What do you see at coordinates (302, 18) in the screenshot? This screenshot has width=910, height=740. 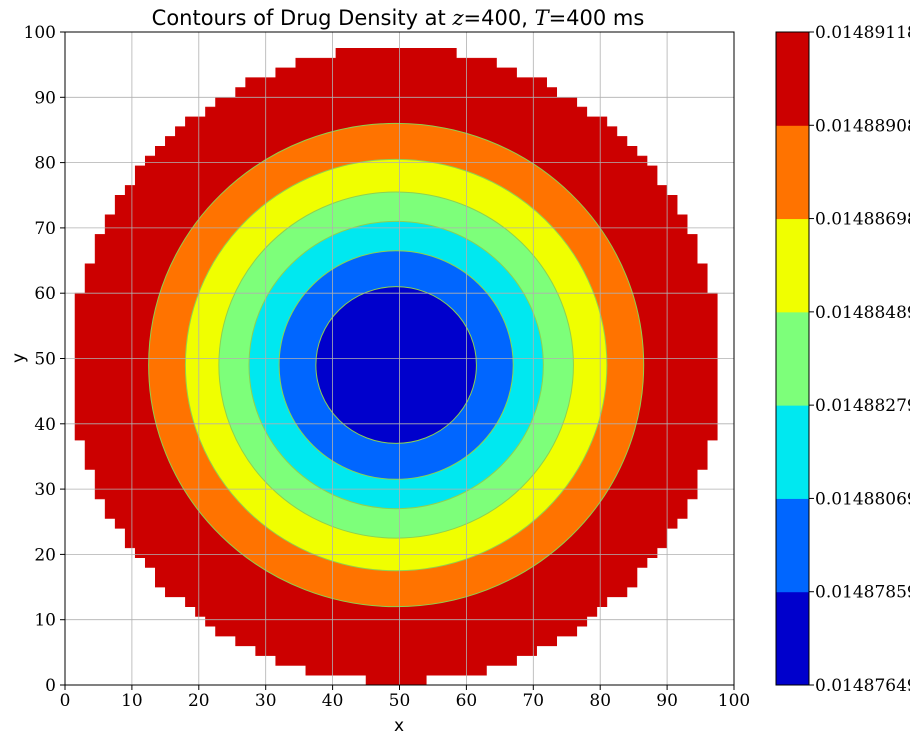 I see `title-prefix: Contours of Drug Density at` at bounding box center [302, 18].